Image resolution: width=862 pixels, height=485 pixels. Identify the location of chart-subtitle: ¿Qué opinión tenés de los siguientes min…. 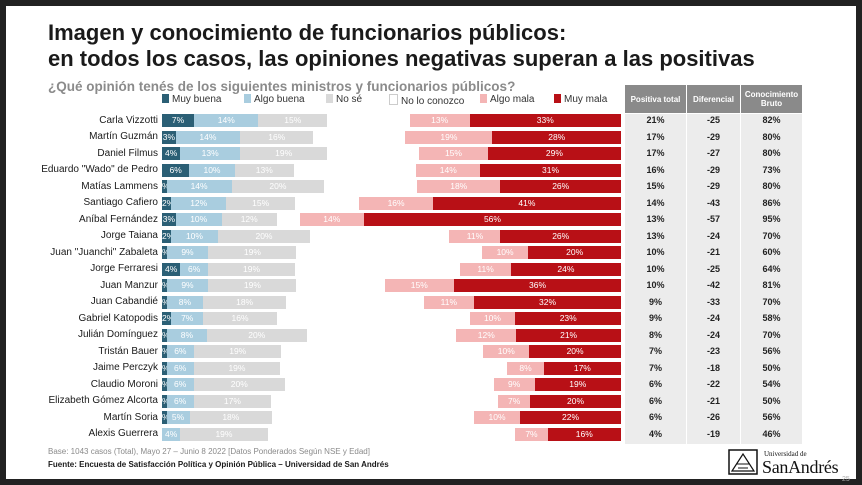
(282, 86).